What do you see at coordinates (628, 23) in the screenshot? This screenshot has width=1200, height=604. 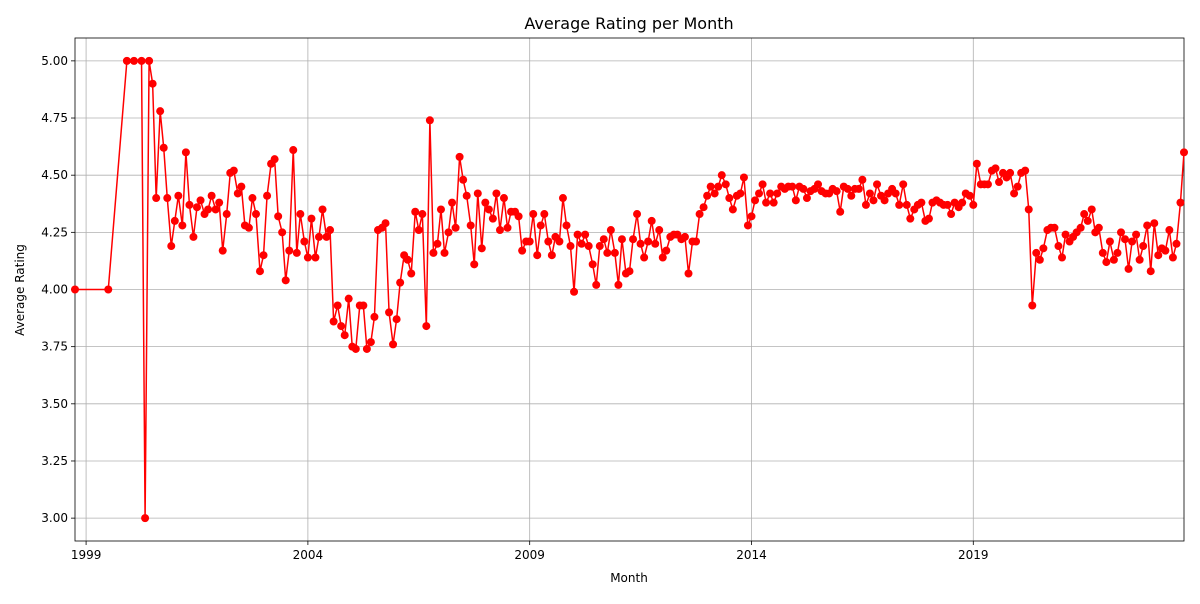 I see `chart-title: Average Rating per Month` at bounding box center [628, 23].